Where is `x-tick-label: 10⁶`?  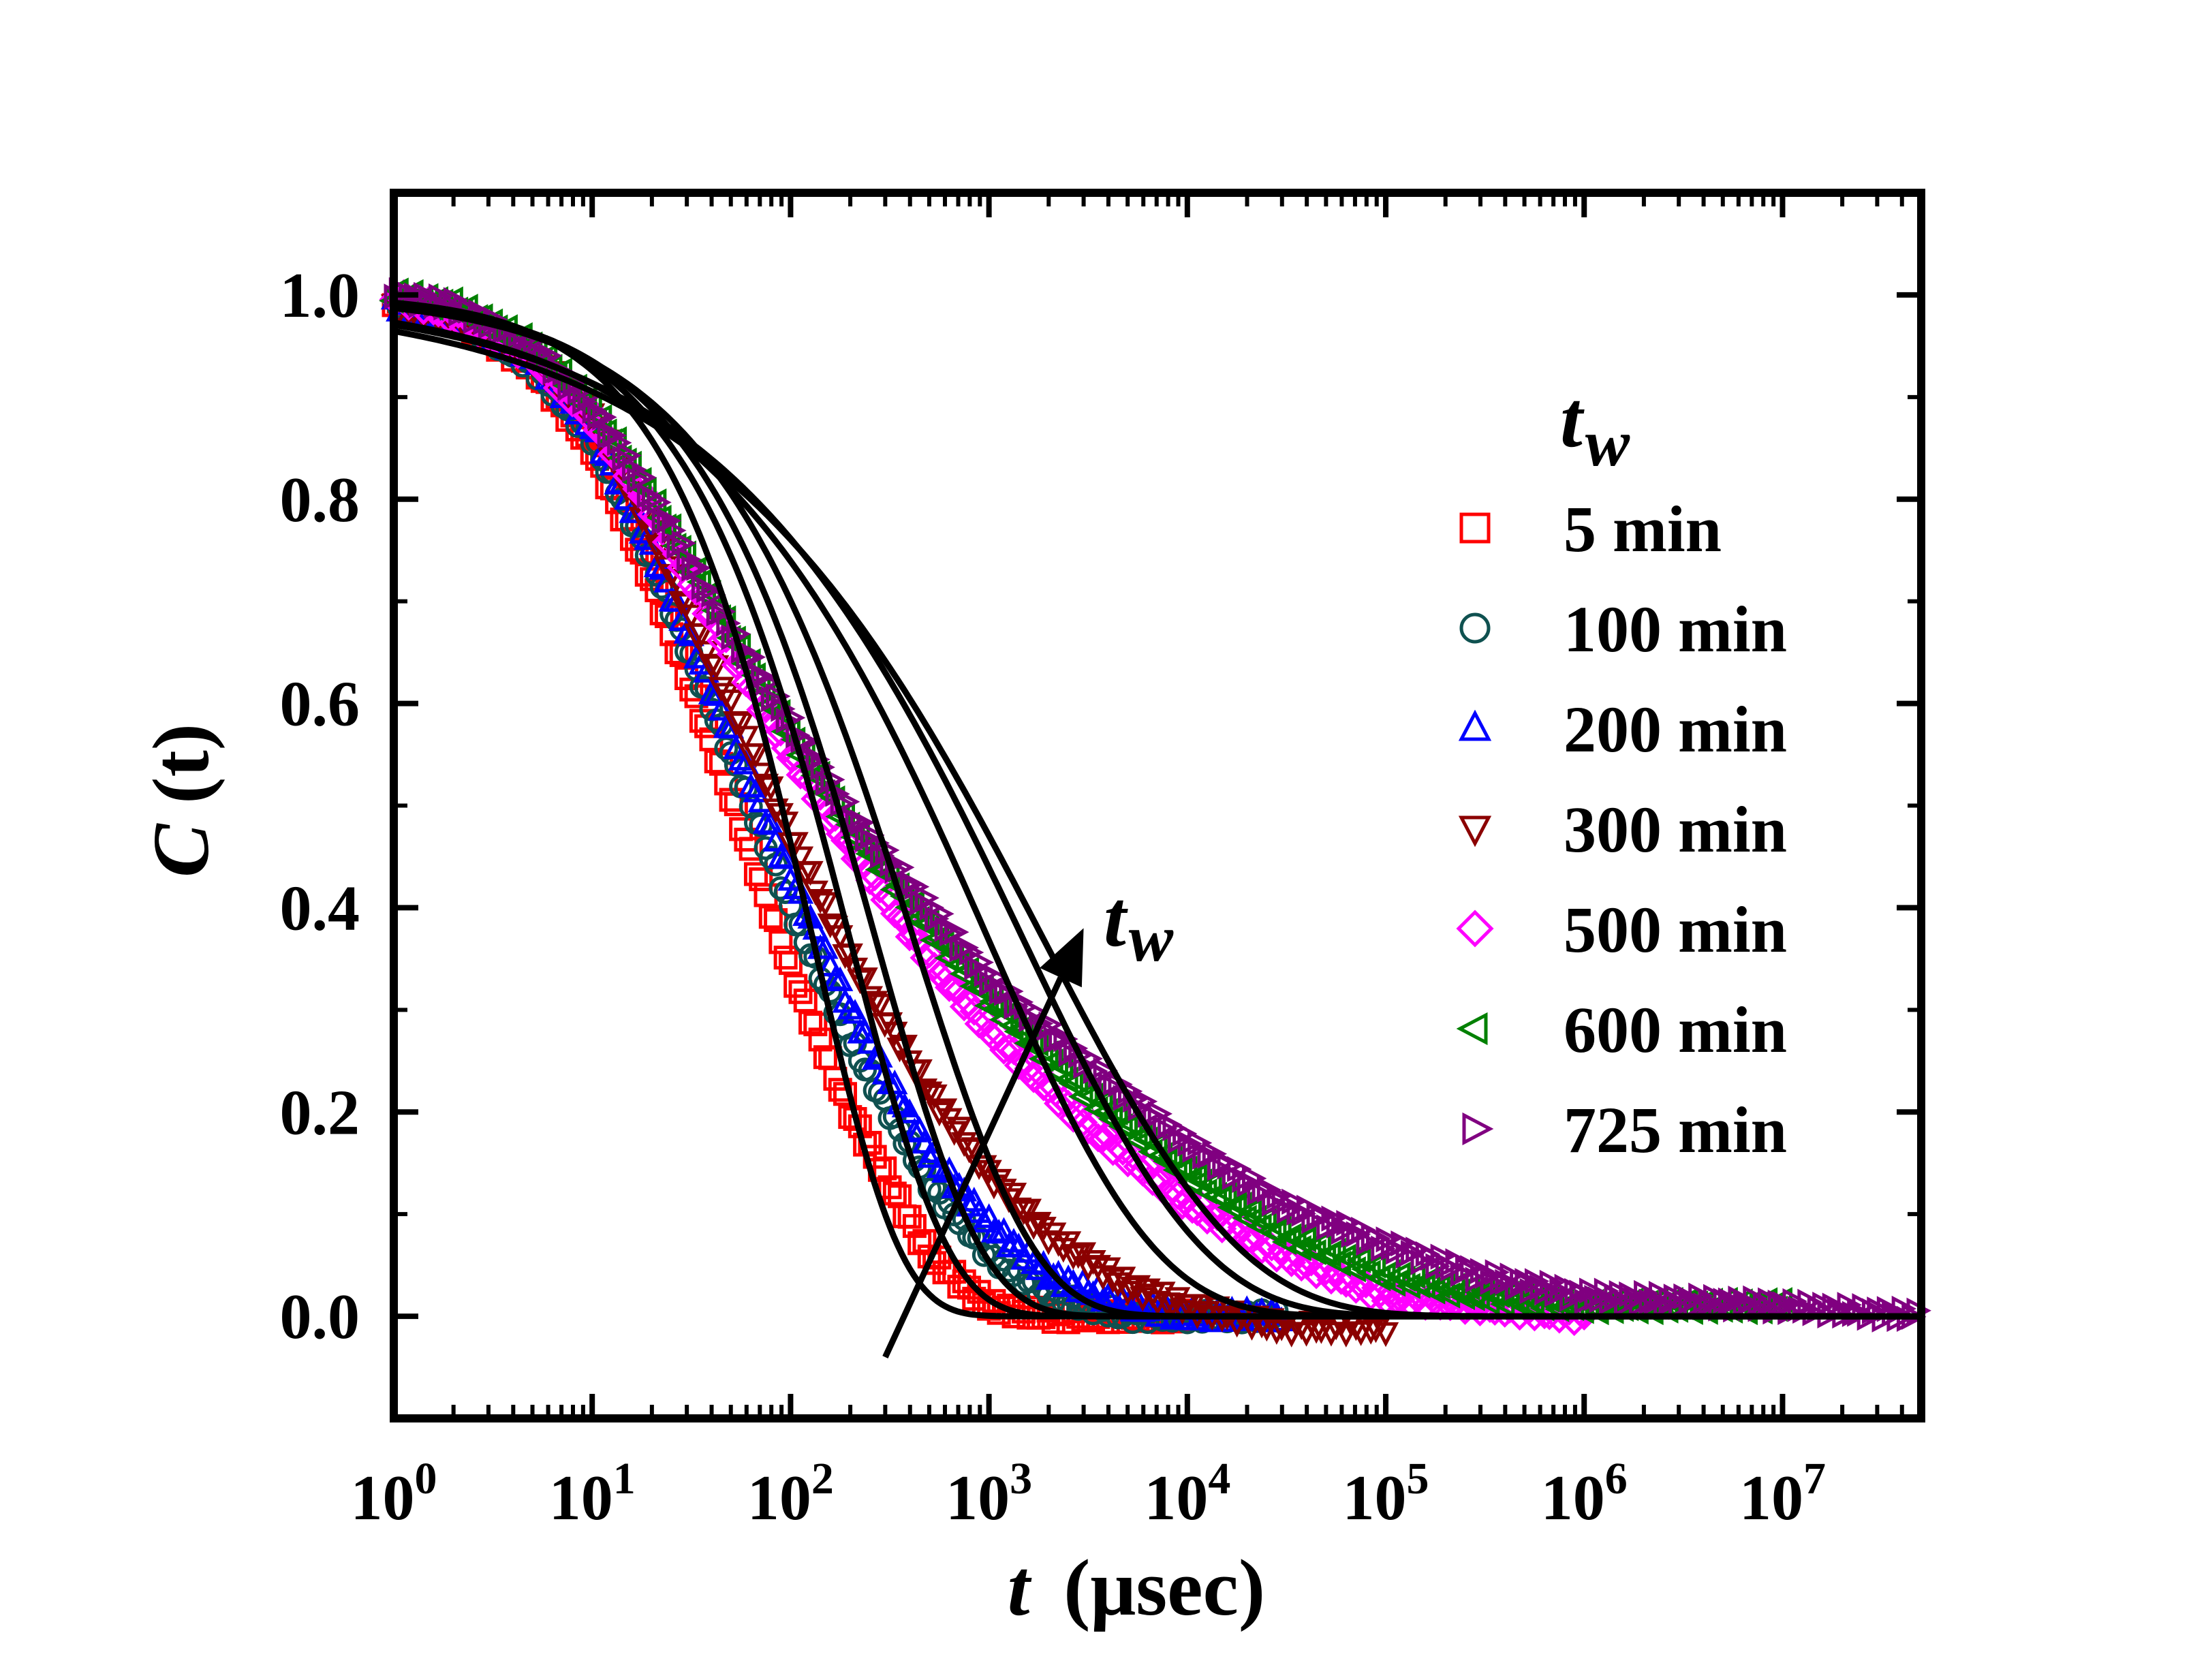
x-tick-label: 10⁶ is located at coordinates (1584, 1494).